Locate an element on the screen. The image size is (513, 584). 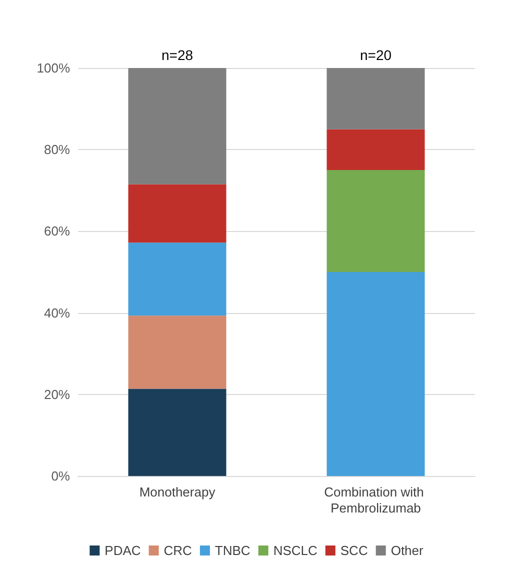
y-tick-label: 20% is located at coordinates (57, 394).